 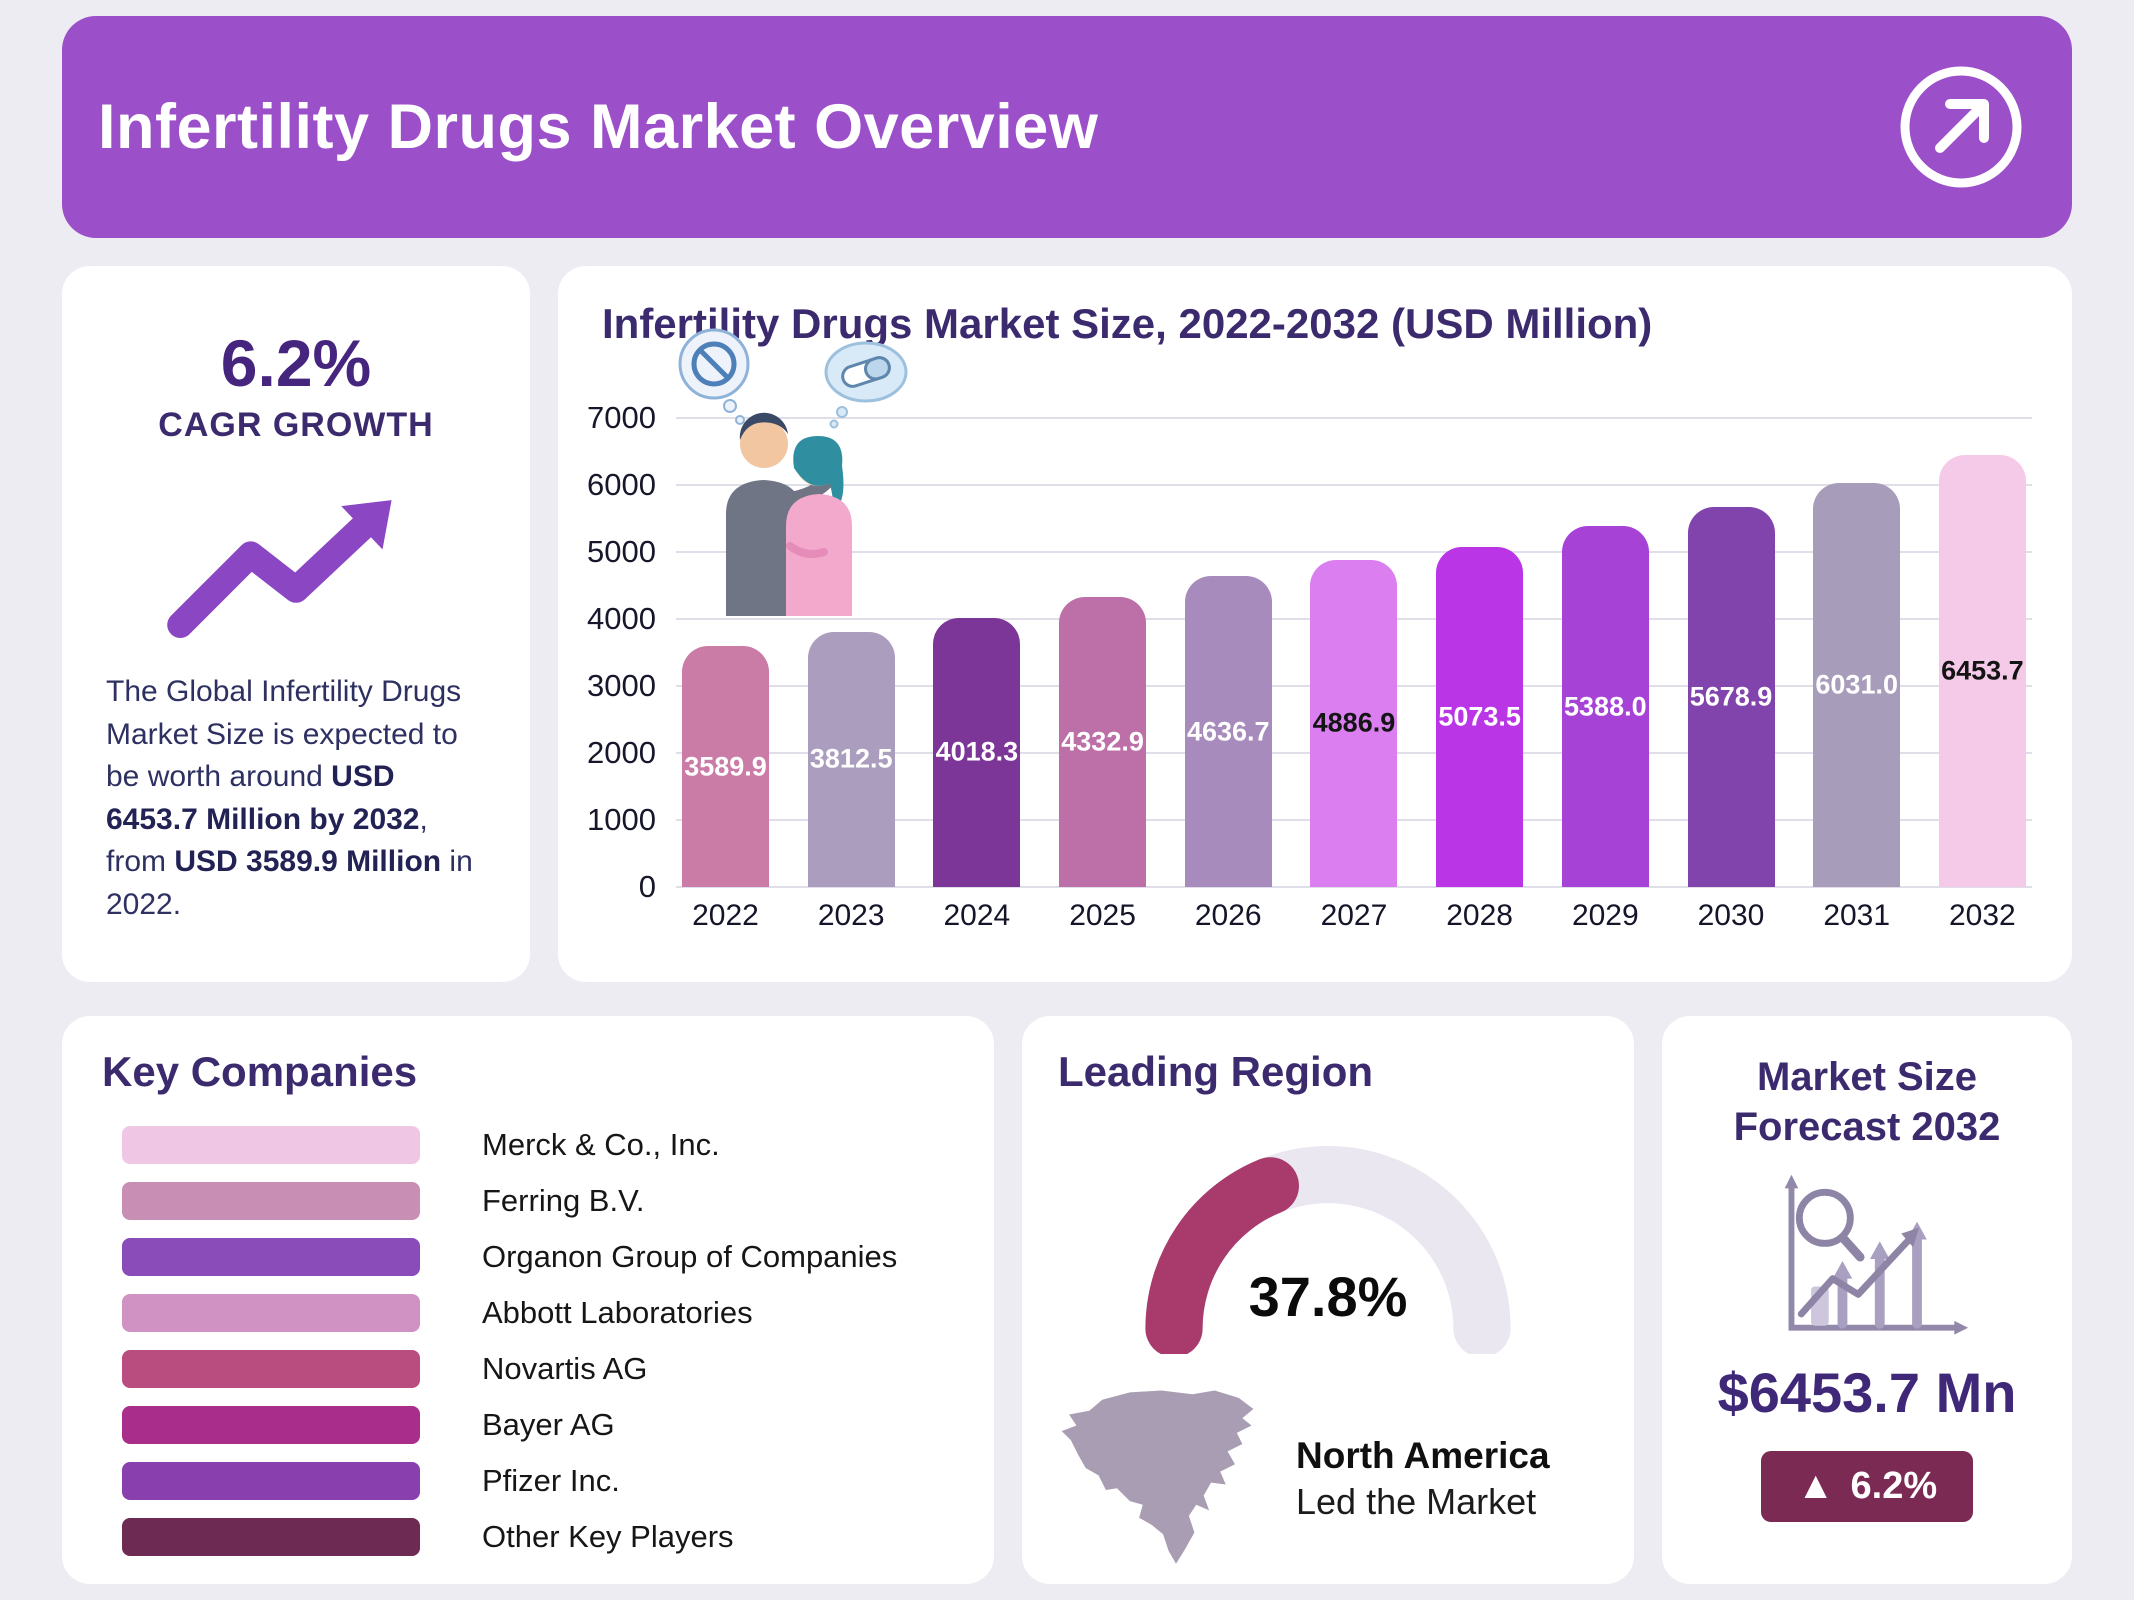 I want to click on forecast-title-line2: Forecast 2032, so click(x=1867, y=1127).